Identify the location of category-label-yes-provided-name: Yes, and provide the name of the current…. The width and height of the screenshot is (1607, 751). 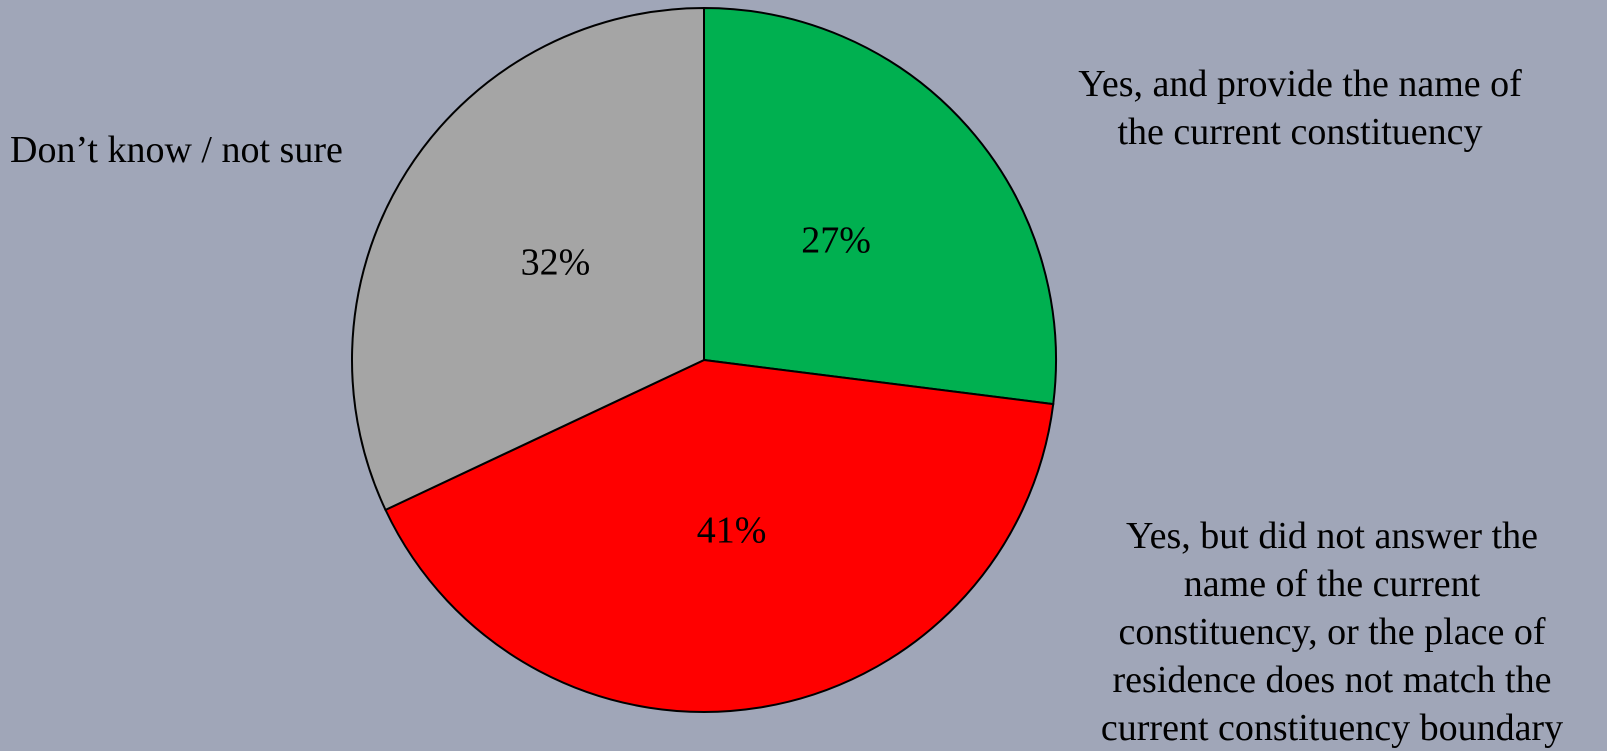
(1300, 108).